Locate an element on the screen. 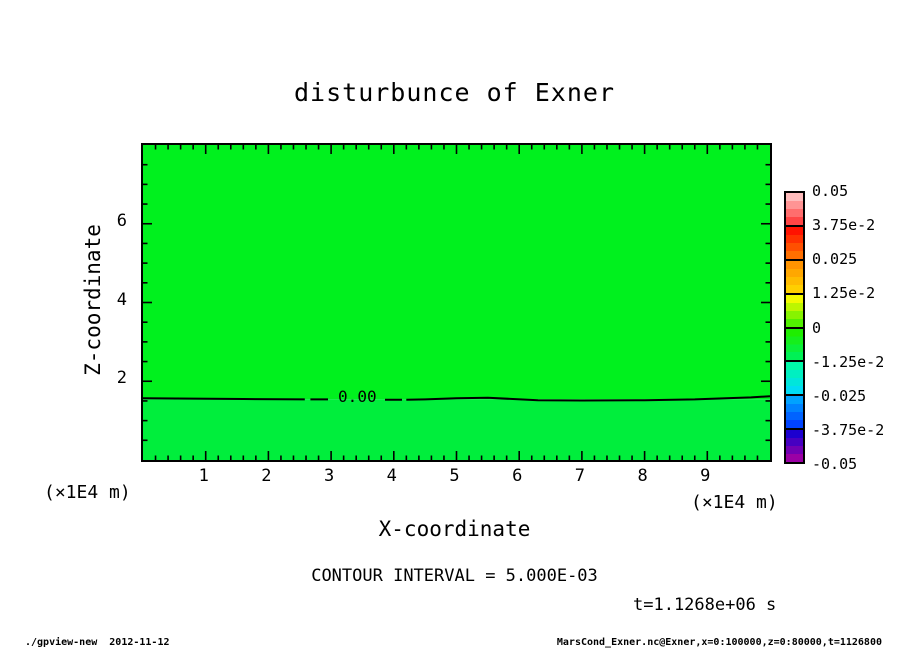 This screenshot has width=904, height=654. x-tick-label: 4 is located at coordinates (391, 476).